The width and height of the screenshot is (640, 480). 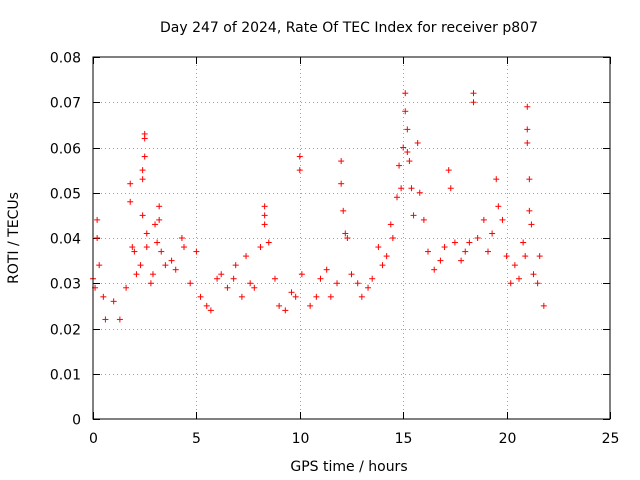 I want to click on x-tick-label-1: 5, so click(x=196, y=439).